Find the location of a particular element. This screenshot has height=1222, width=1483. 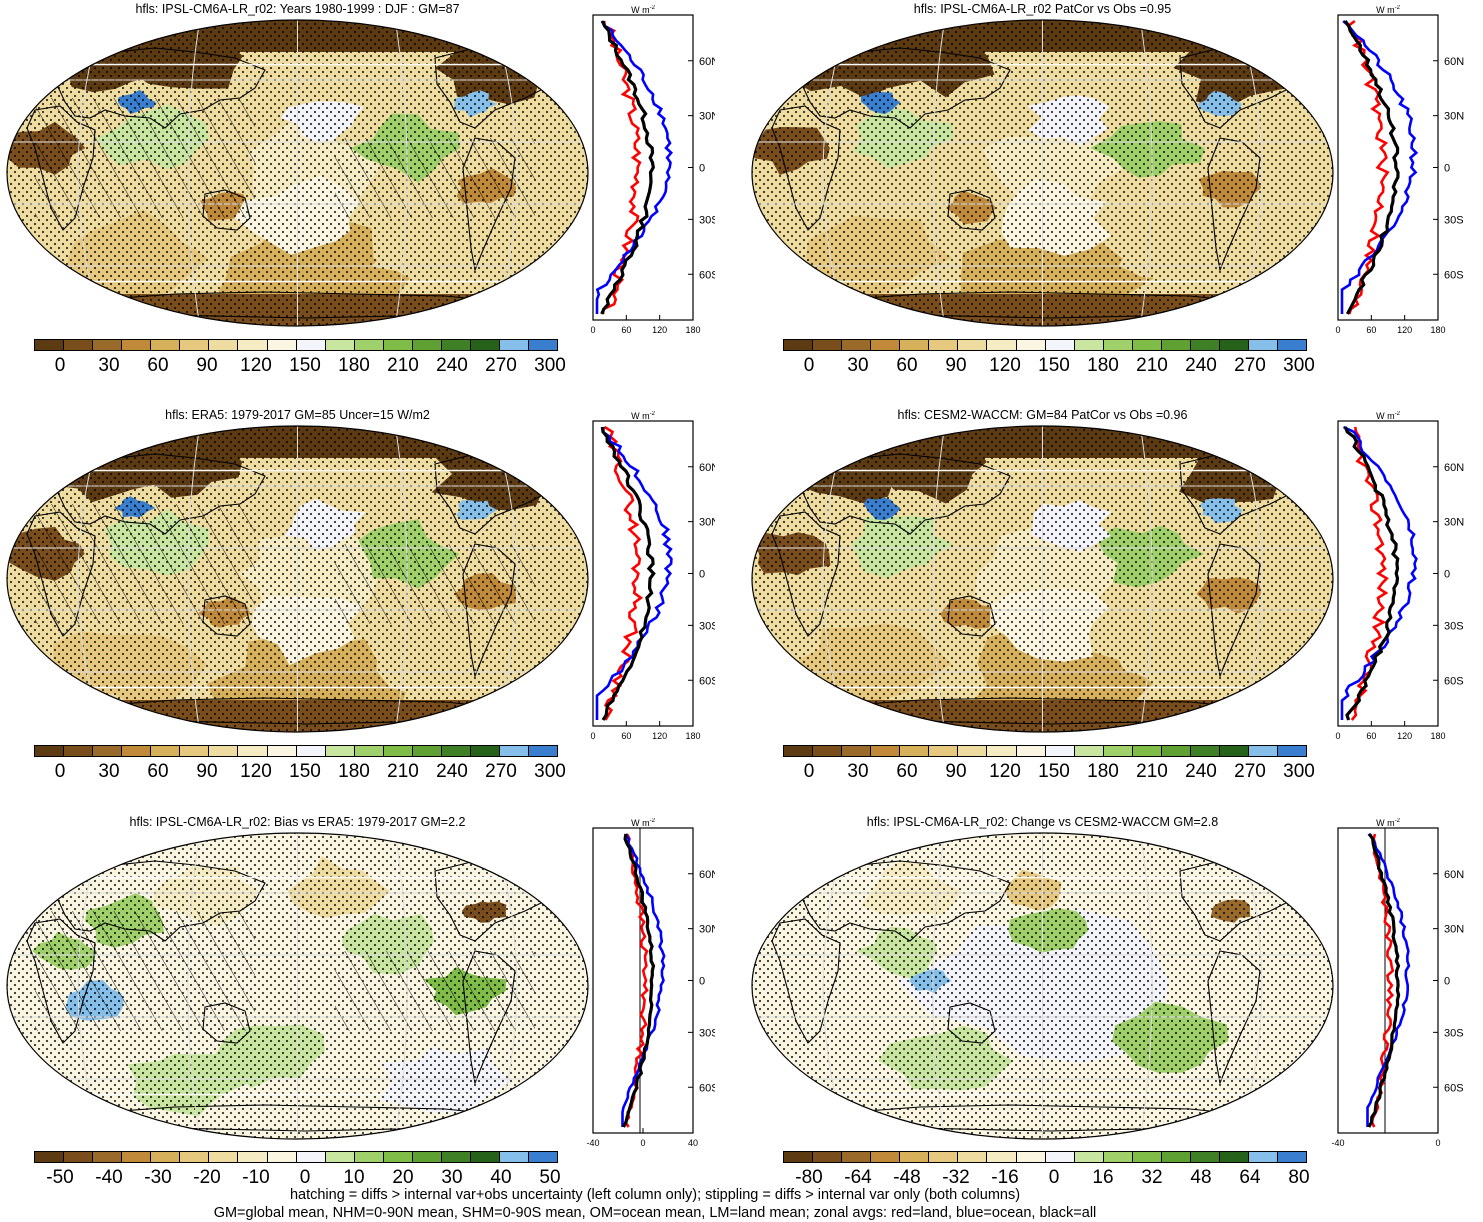

colorbar-tick-label: -32 is located at coordinates (956, 1177).